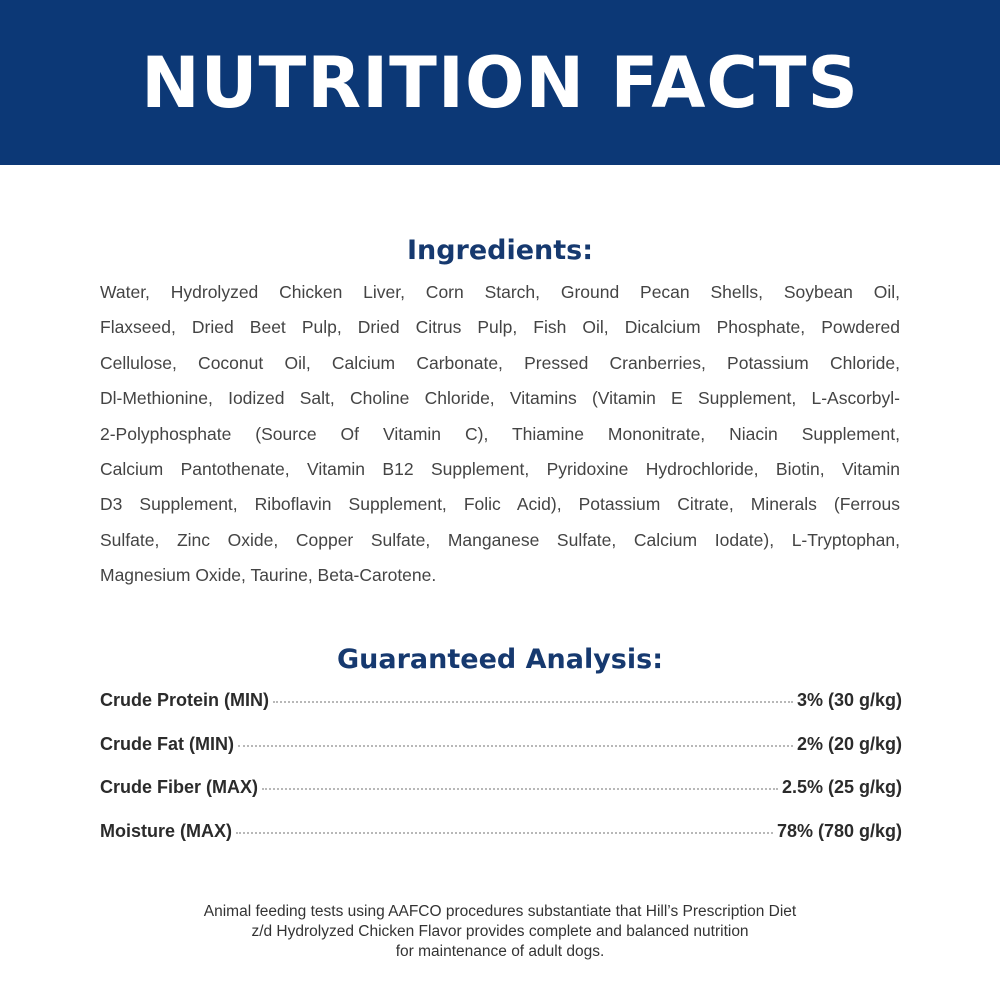  I want to click on ingredients-heading: Ingredients:, so click(500, 250).